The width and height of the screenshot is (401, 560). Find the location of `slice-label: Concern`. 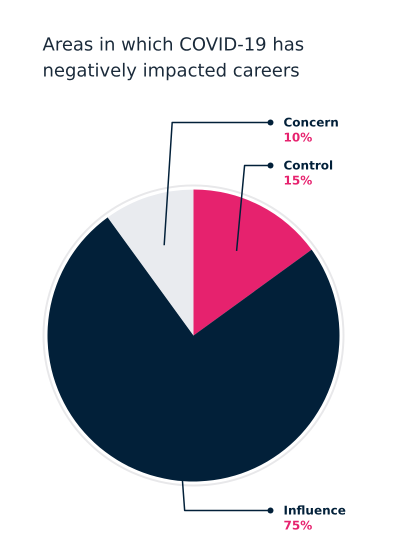

slice-label: Concern is located at coordinates (311, 123).